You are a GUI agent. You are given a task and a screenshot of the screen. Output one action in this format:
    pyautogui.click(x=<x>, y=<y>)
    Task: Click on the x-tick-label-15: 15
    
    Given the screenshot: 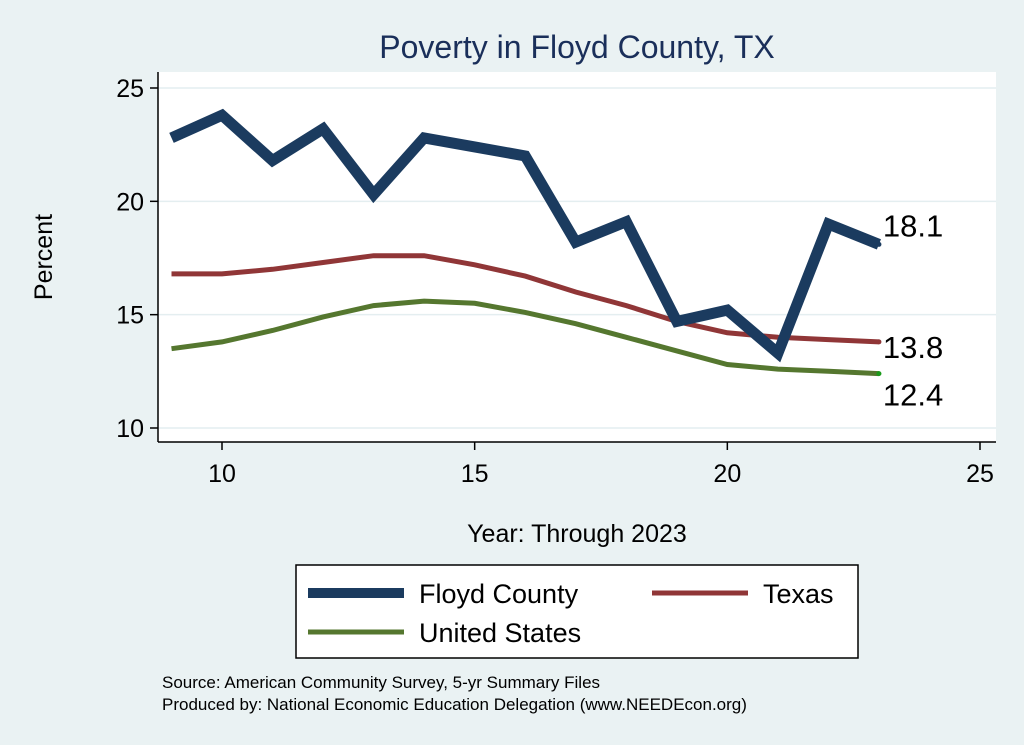 What is the action you would take?
    pyautogui.click(x=475, y=474)
    